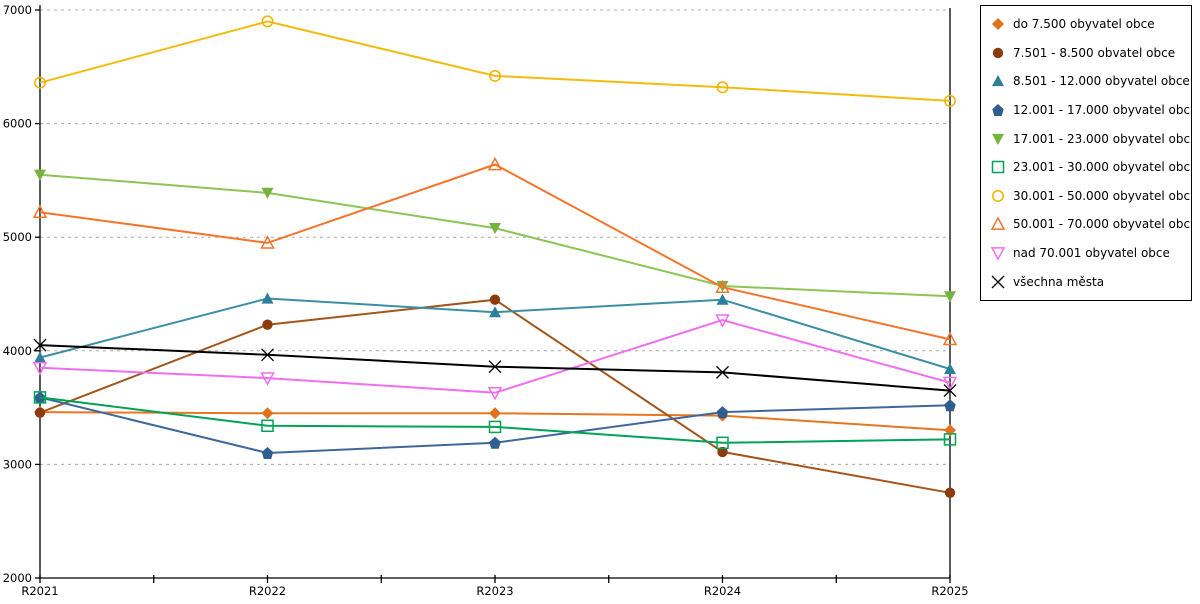 The width and height of the screenshot is (1200, 604). Describe the element at coordinates (17, 237) in the screenshot. I see `y-tick-label: 5000` at that location.